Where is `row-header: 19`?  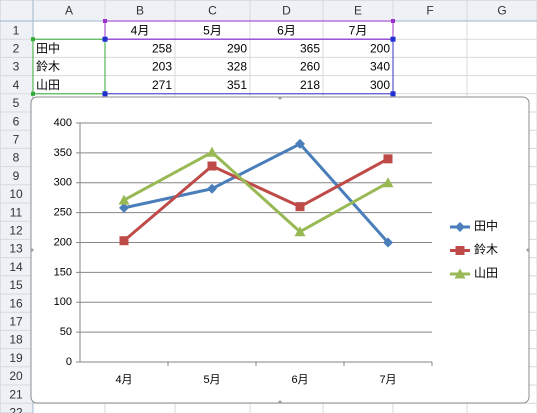
row-header: 19 is located at coordinates (16, 358).